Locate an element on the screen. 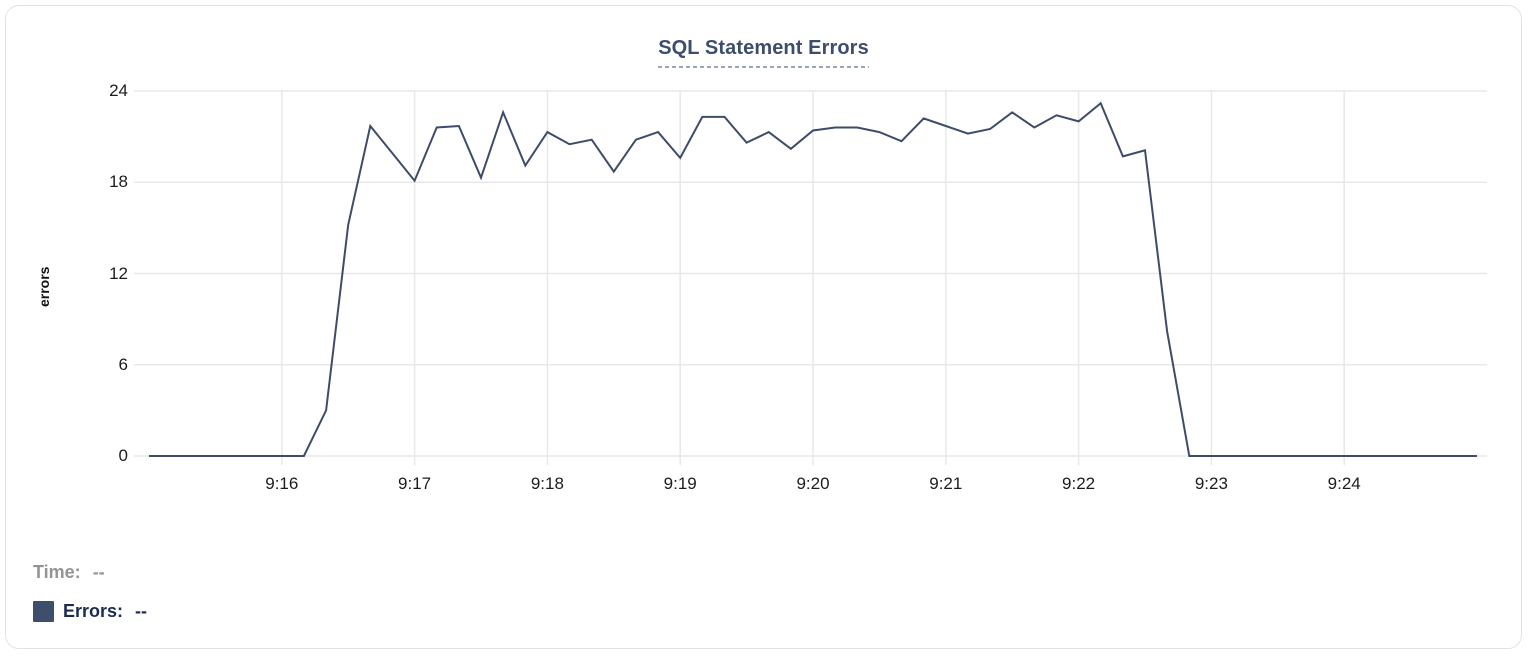 The height and width of the screenshot is (658, 1528). x-tick-label: 9:21 is located at coordinates (946, 484).